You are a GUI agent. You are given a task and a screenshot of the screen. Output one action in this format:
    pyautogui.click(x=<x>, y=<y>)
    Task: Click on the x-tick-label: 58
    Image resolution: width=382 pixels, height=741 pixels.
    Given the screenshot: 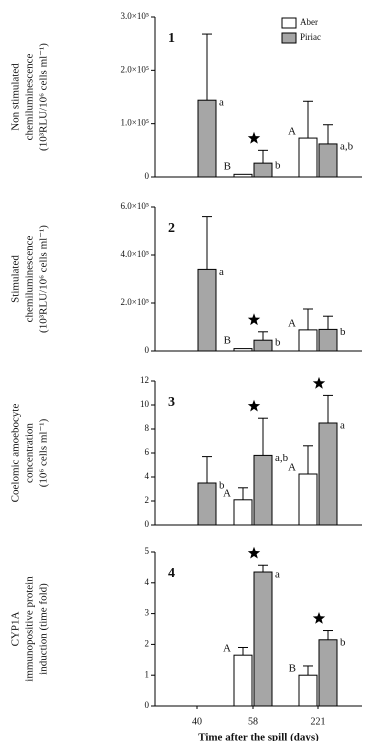 What is the action you would take?
    pyautogui.click(x=253, y=721)
    